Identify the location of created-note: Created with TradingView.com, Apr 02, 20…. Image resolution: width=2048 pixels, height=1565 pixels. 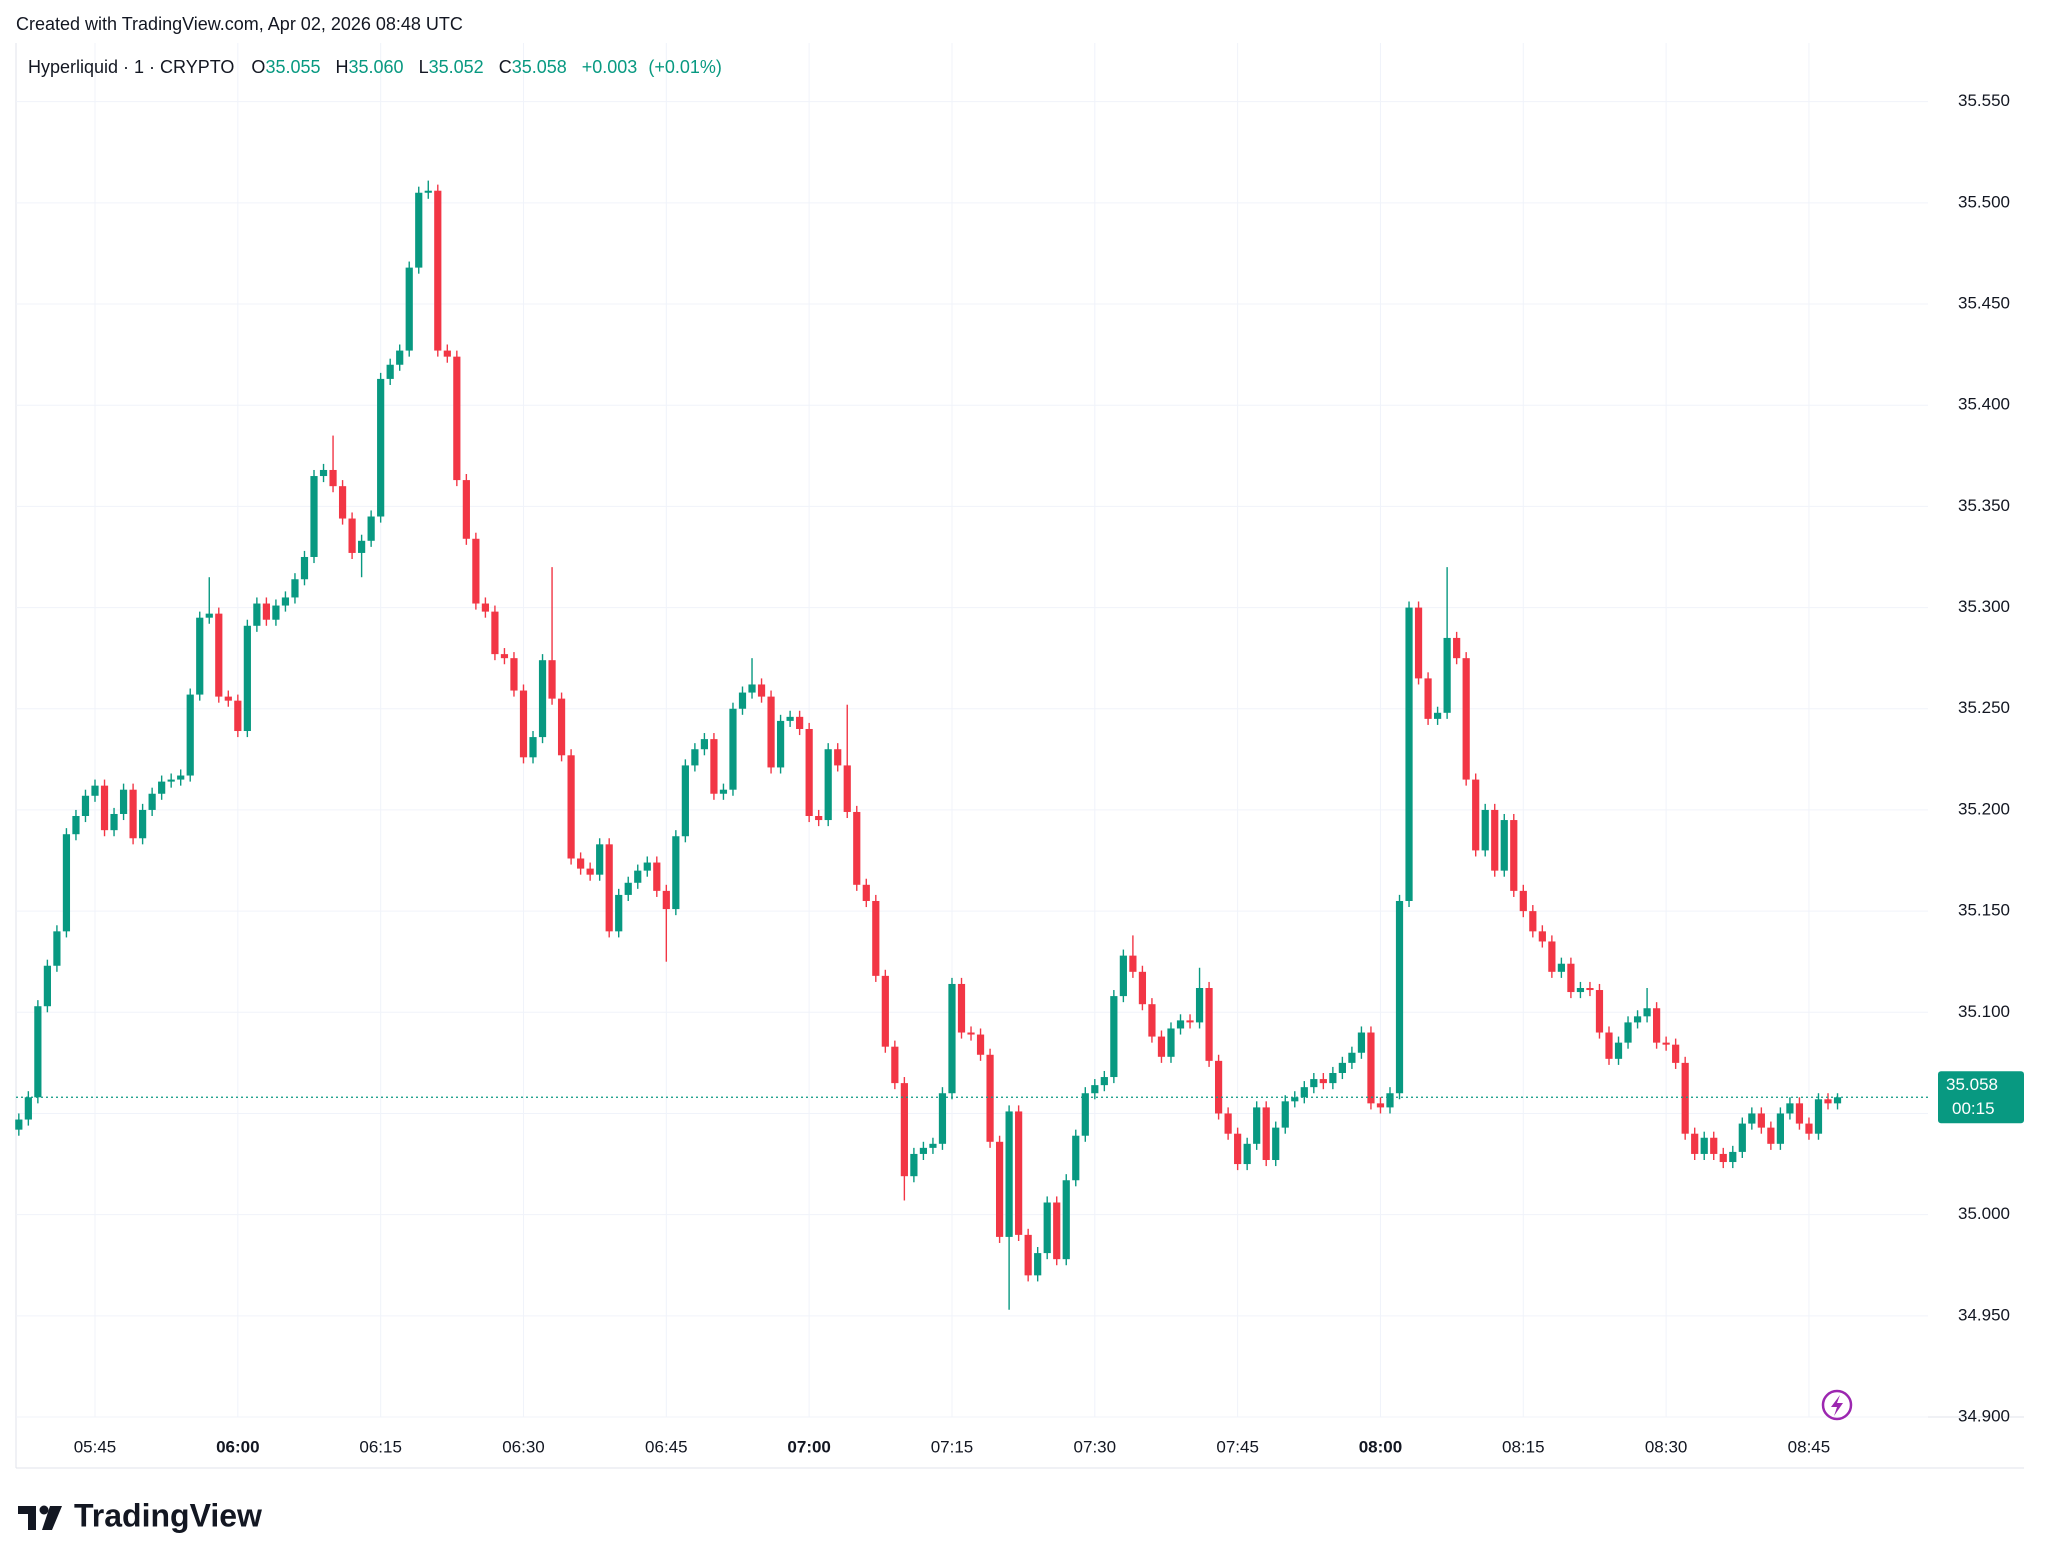
(239, 24).